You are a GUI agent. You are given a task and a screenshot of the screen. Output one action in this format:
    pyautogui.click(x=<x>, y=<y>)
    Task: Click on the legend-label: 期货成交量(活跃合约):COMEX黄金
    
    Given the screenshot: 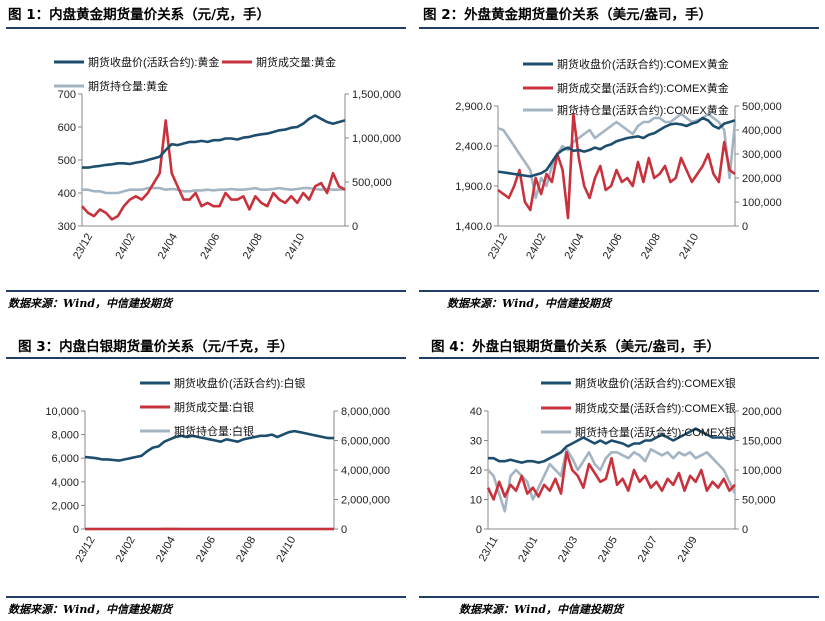 What is the action you would take?
    pyautogui.click(x=643, y=88)
    